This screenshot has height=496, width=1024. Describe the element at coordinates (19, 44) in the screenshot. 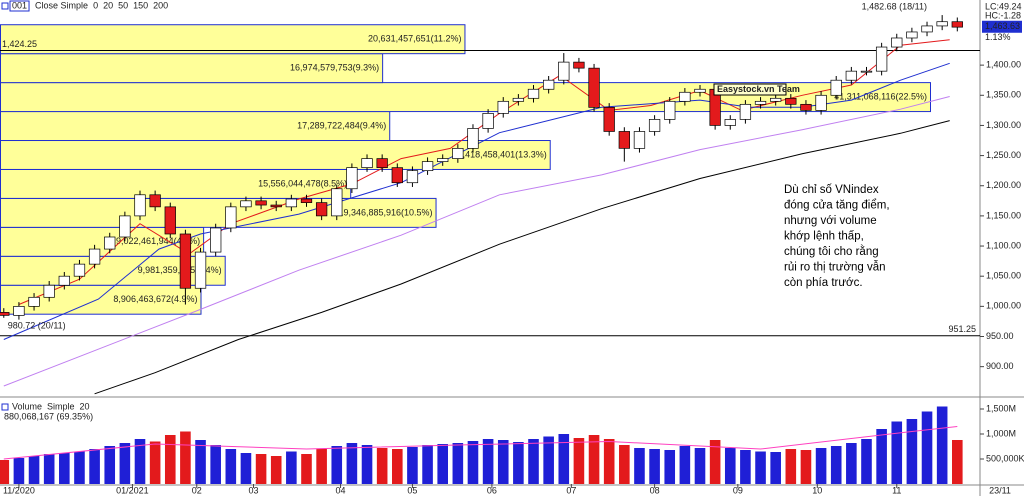

I see `level-label: 1,424.25` at that location.